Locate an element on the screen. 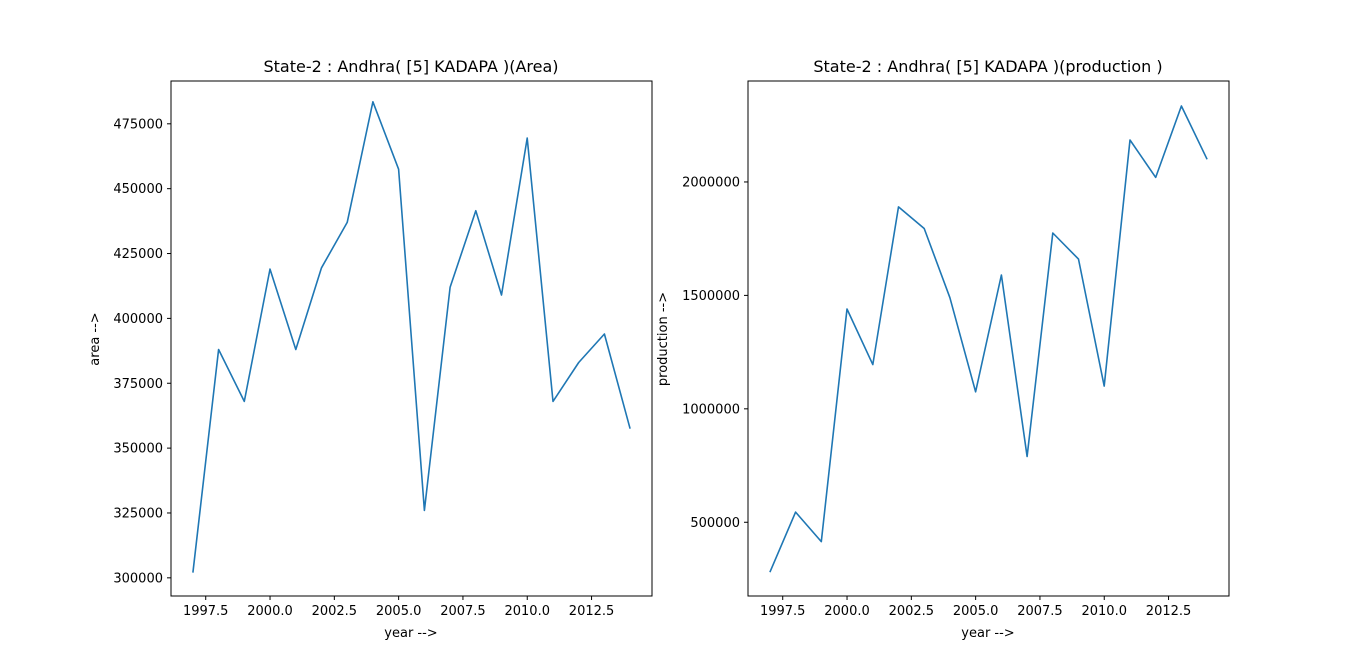 This screenshot has width=1366, height=671. production-x-tick-label: 2007.5 is located at coordinates (1040, 611).